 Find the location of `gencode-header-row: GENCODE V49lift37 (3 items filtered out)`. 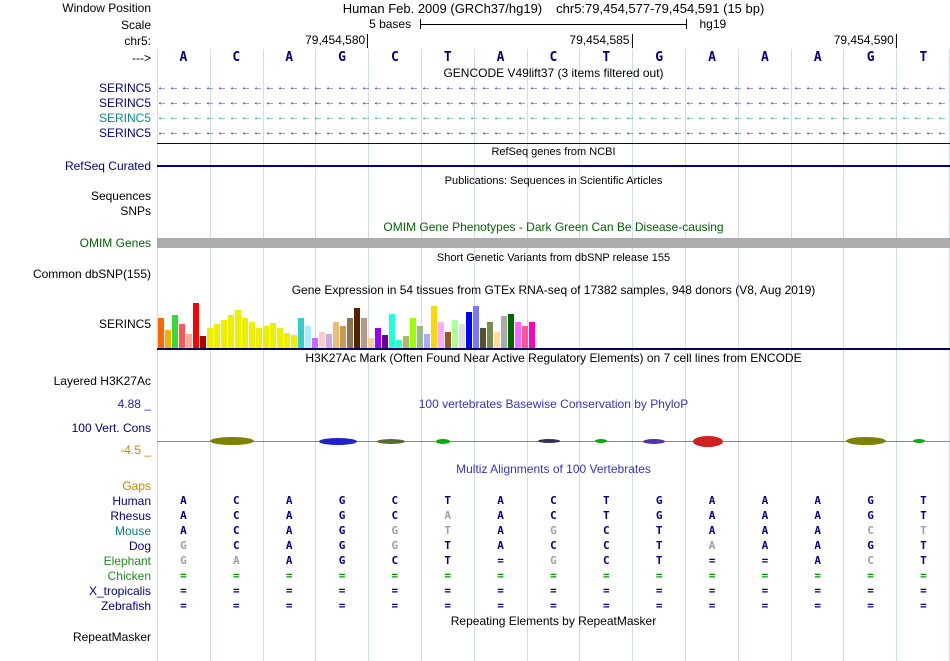

gencode-header-row: GENCODE V49lift37 (3 items filtered out) is located at coordinates (475, 73).